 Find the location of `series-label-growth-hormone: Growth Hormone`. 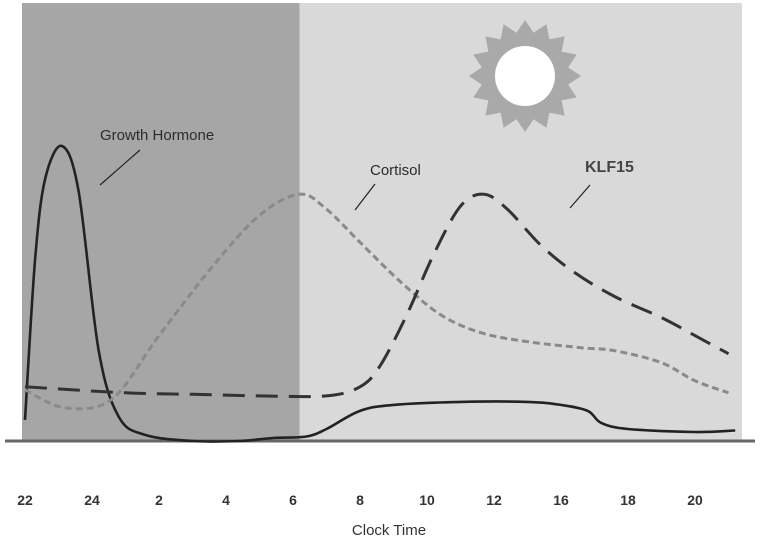

series-label-growth-hormone: Growth Hormone is located at coordinates (157, 135).